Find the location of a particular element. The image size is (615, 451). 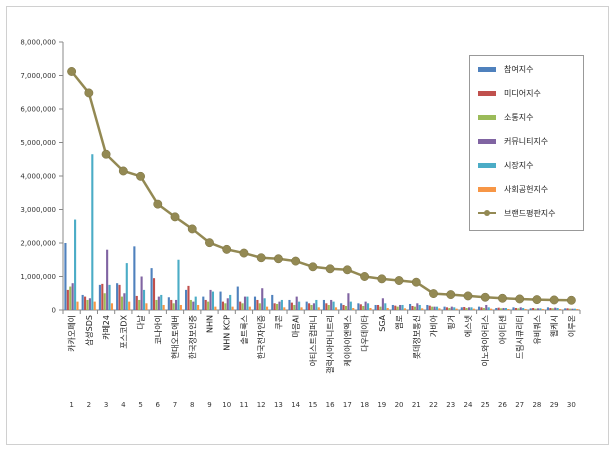

rank-label: 7 is located at coordinates (175, 405).